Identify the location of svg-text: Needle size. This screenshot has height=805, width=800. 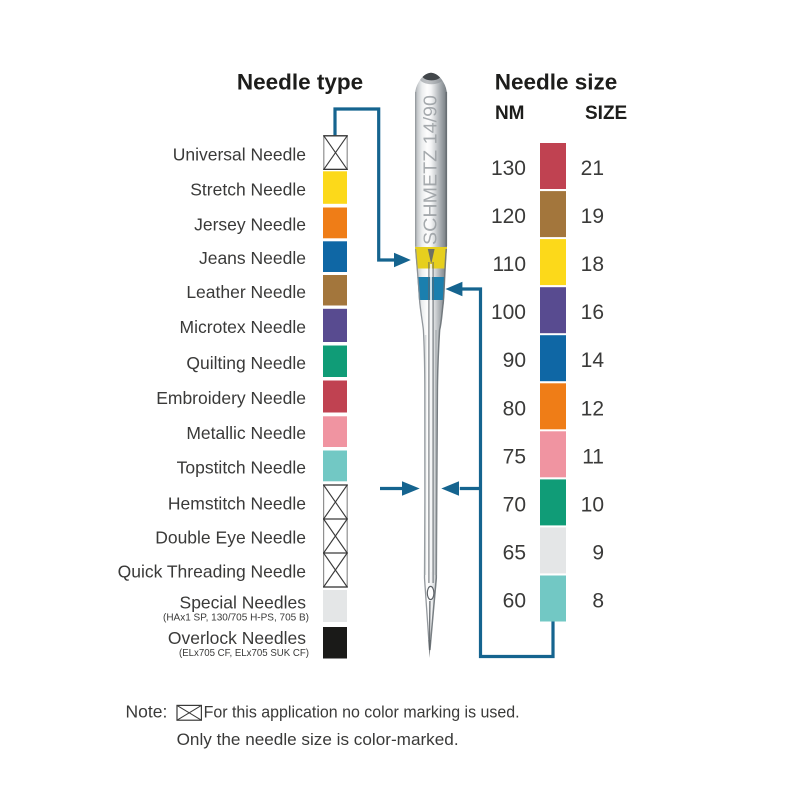
(556, 82).